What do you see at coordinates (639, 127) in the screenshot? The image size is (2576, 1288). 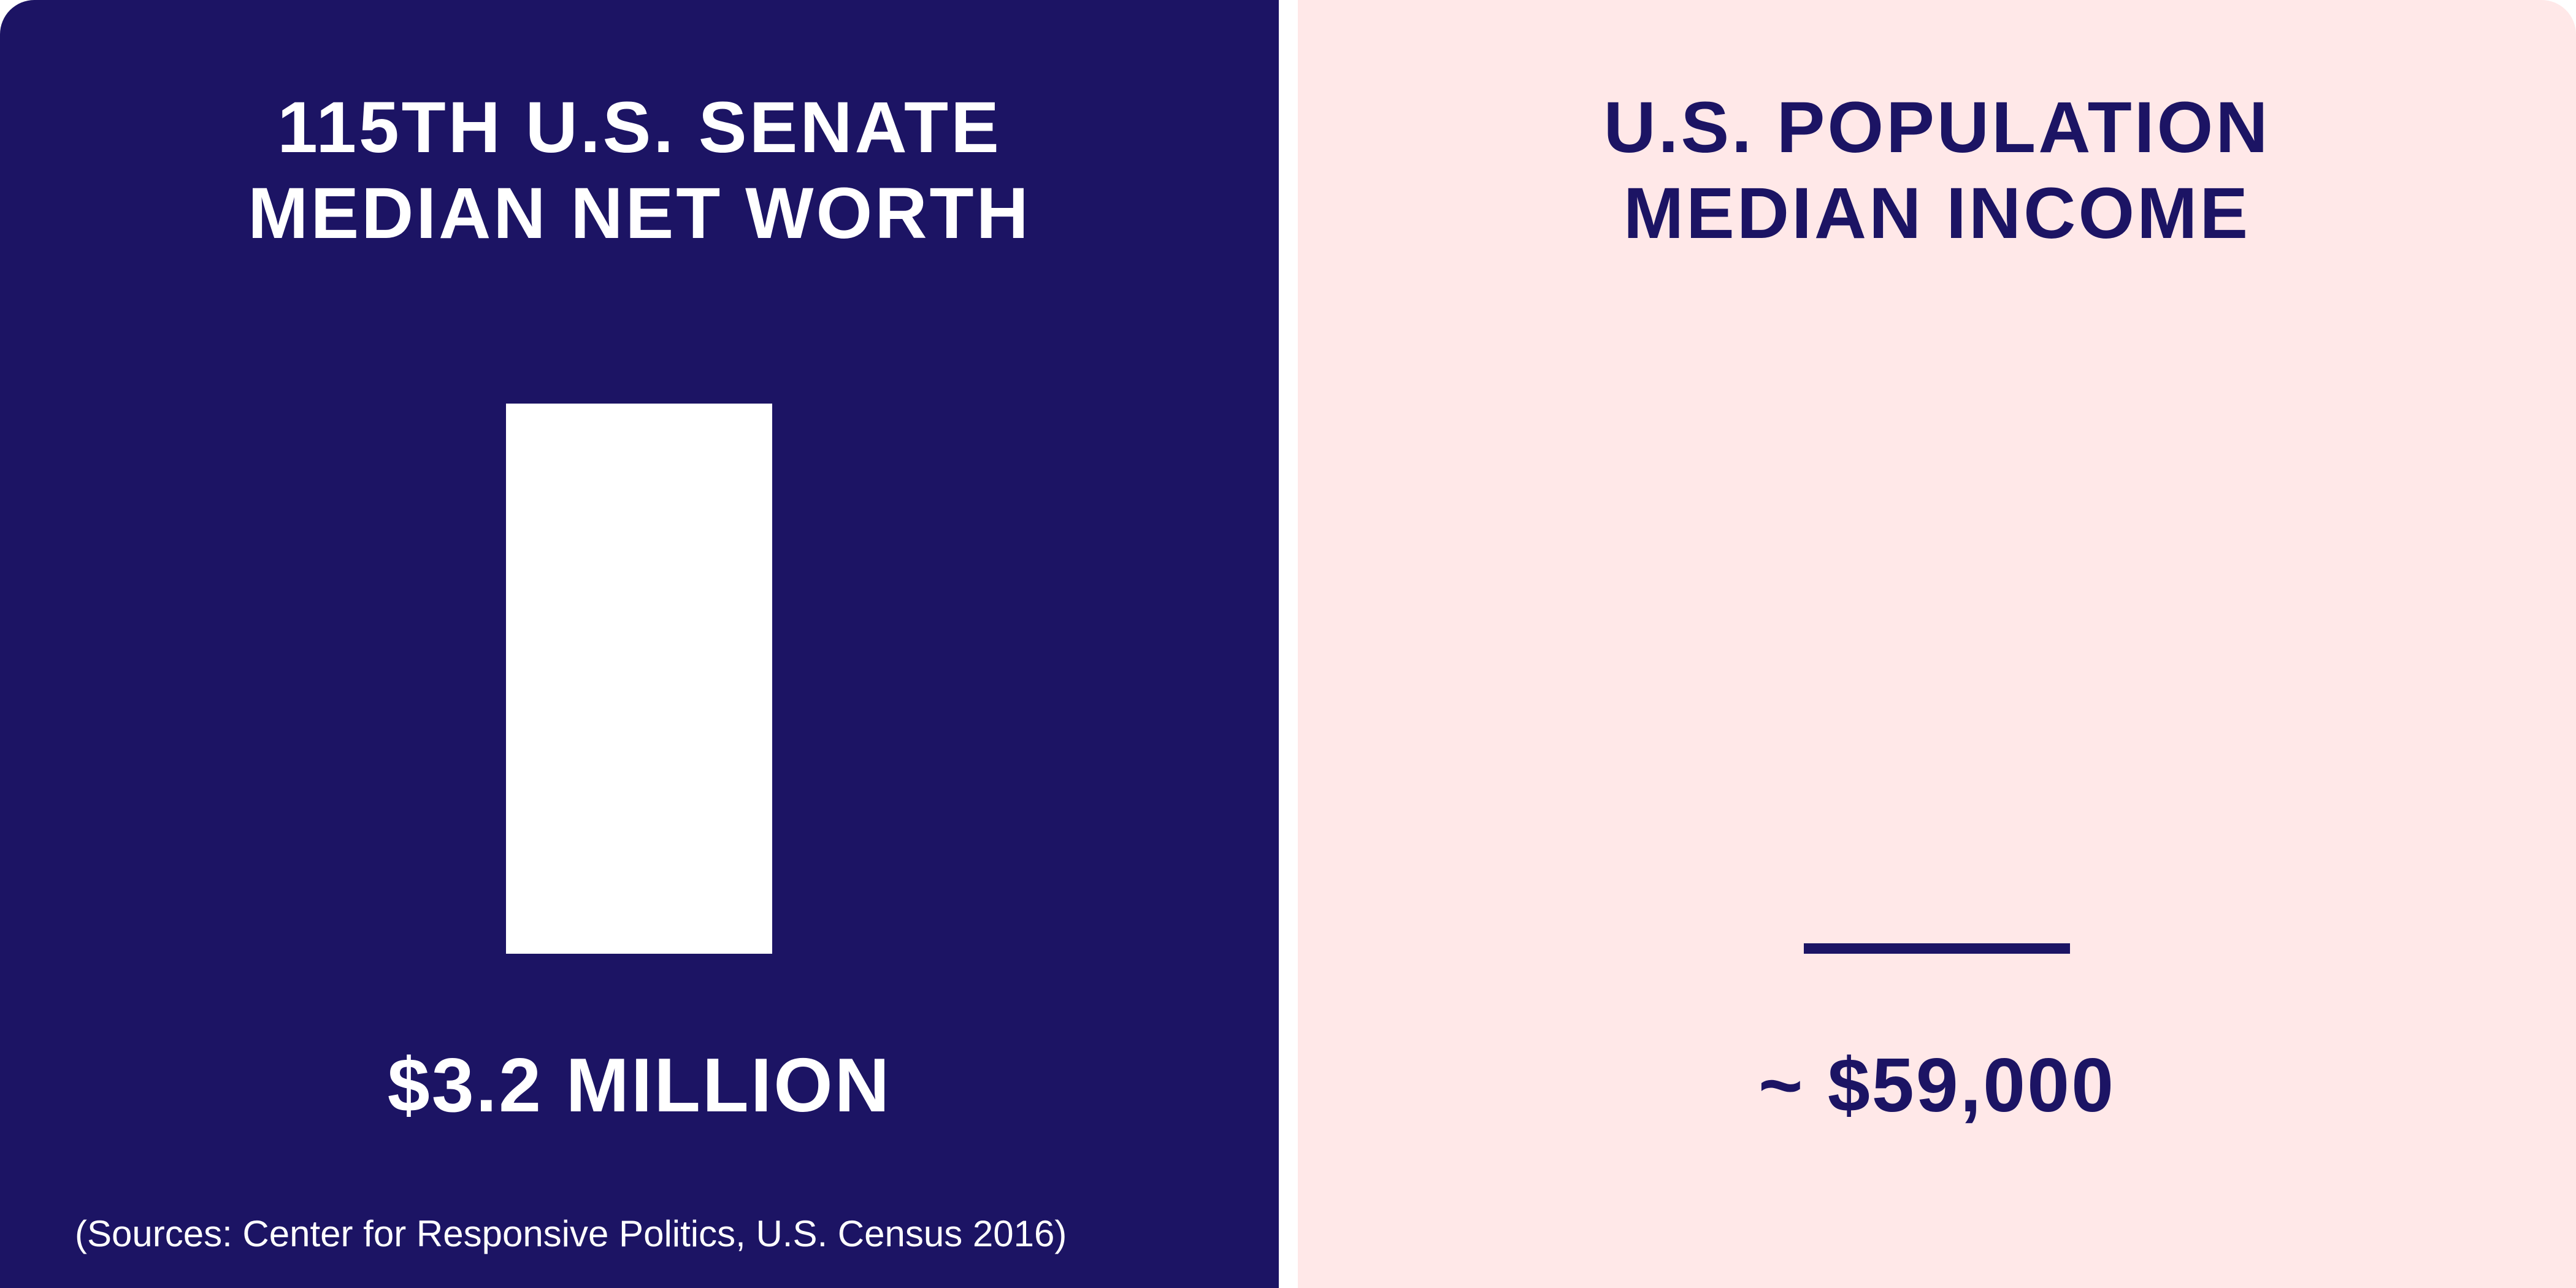 I see `senate-title-line-1: 115TH U.S. SENATE` at bounding box center [639, 127].